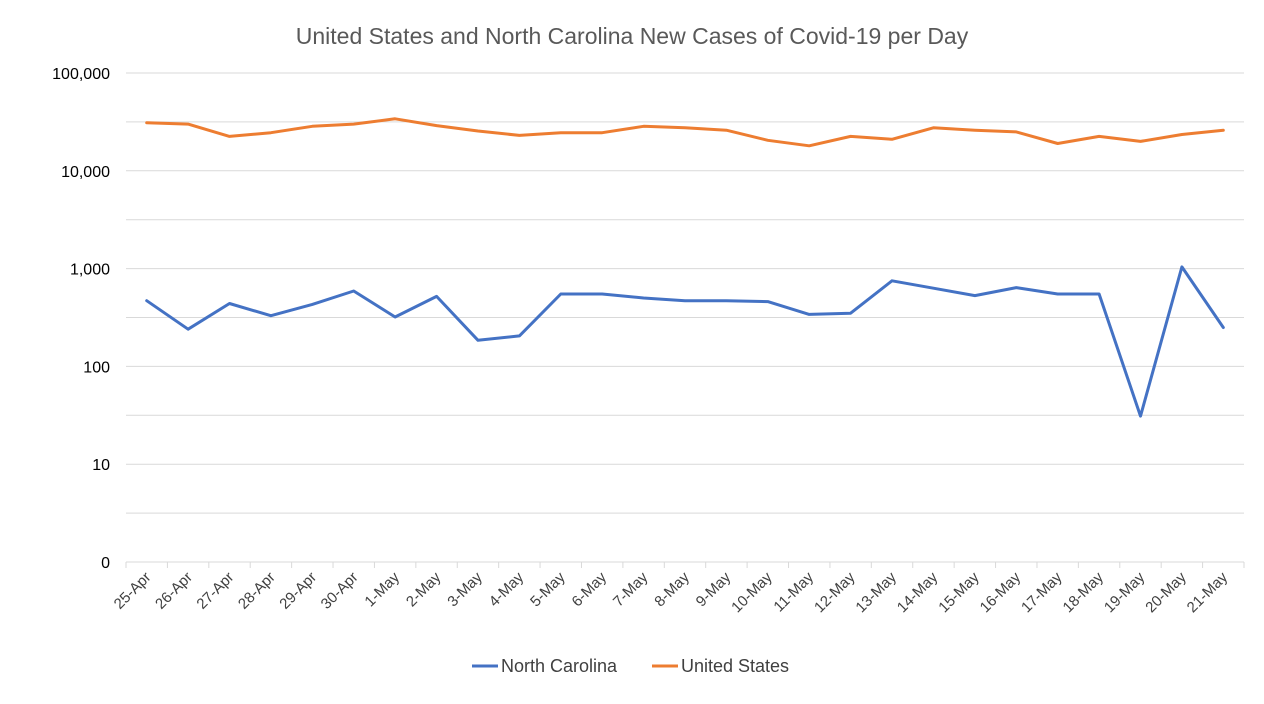 The width and height of the screenshot is (1264, 704). Describe the element at coordinates (1001, 592) in the screenshot. I see `x-tick-label: 16-May` at that location.